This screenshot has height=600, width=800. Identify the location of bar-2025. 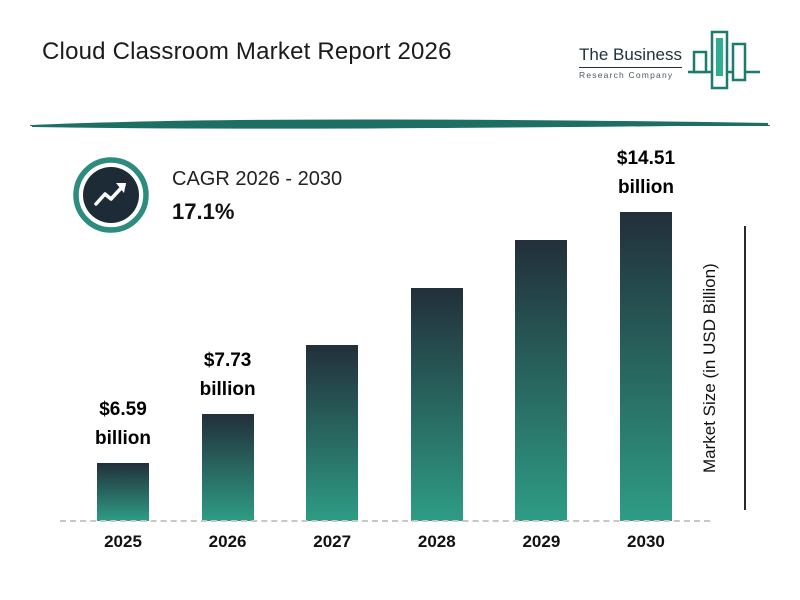
(123, 492).